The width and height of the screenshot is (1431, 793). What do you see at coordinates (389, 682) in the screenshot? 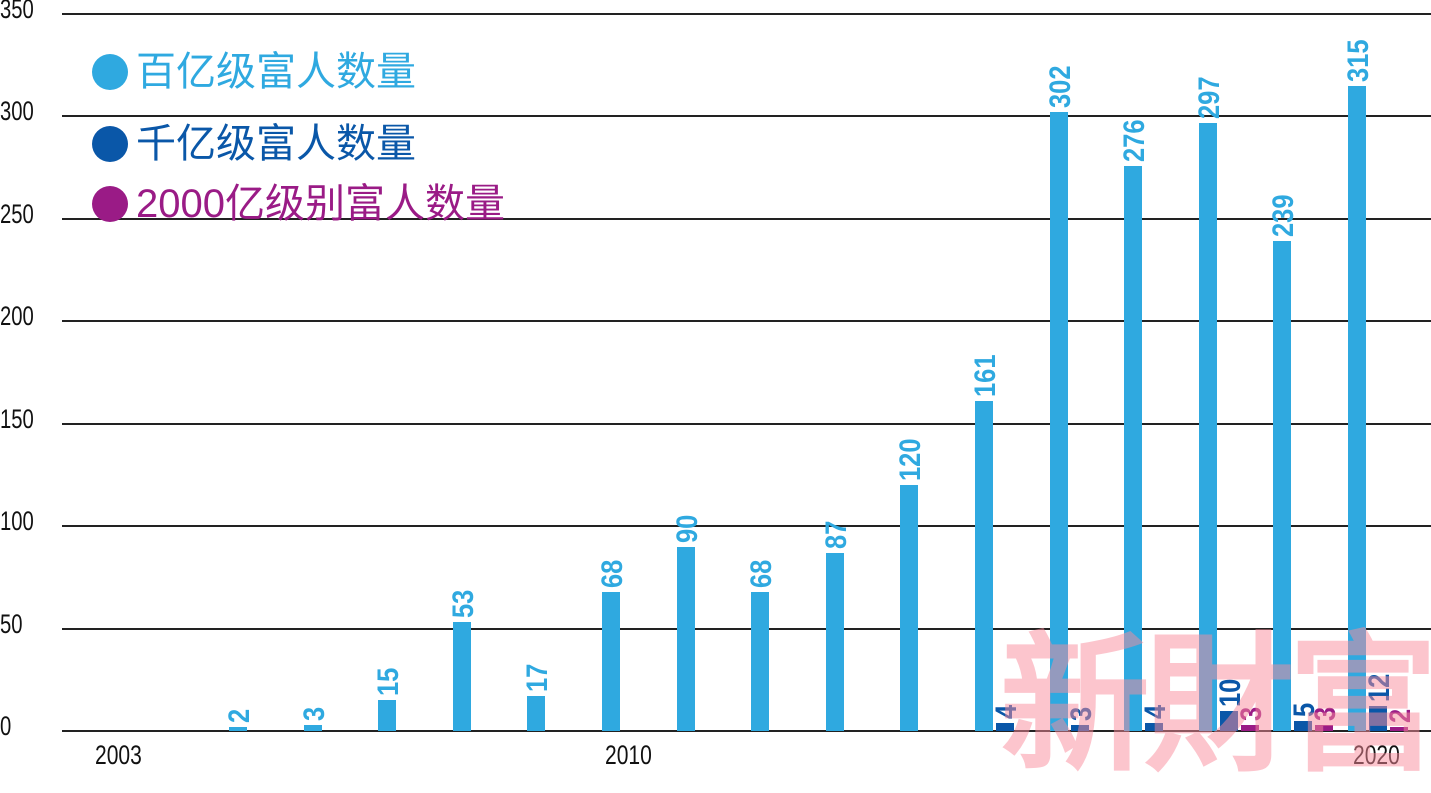
I see `bar-value-label: 15` at bounding box center [389, 682].